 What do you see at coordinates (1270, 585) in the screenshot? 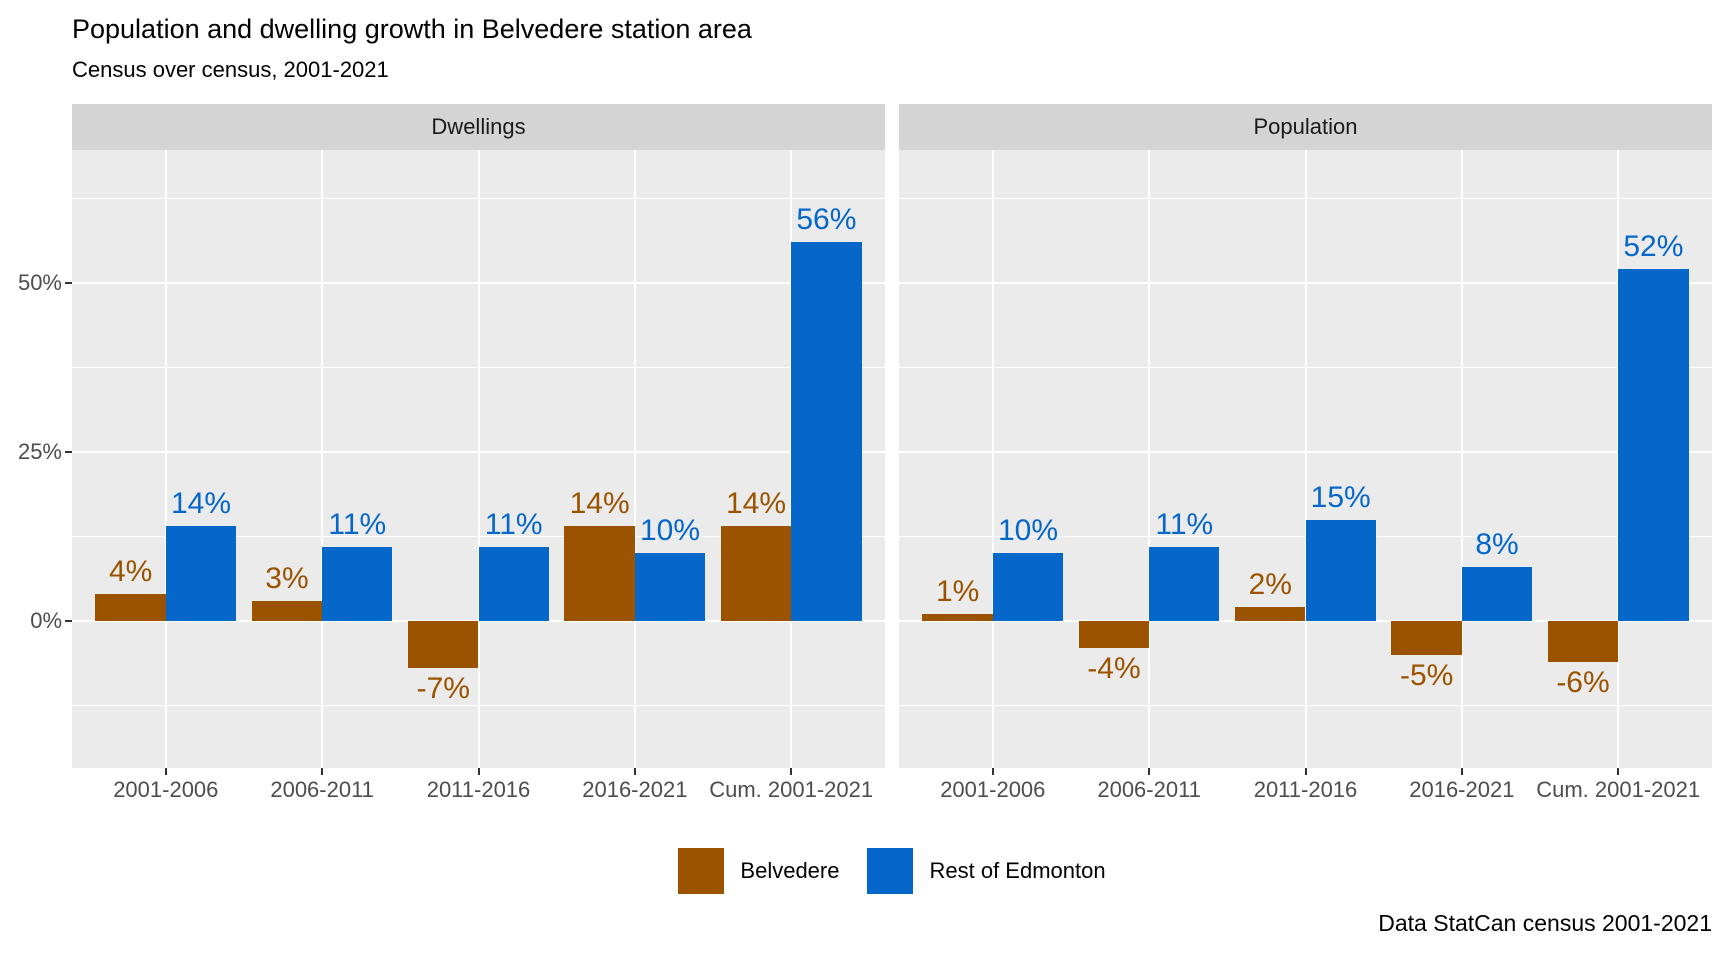
I see `bar-value-label: 2%` at bounding box center [1270, 585].